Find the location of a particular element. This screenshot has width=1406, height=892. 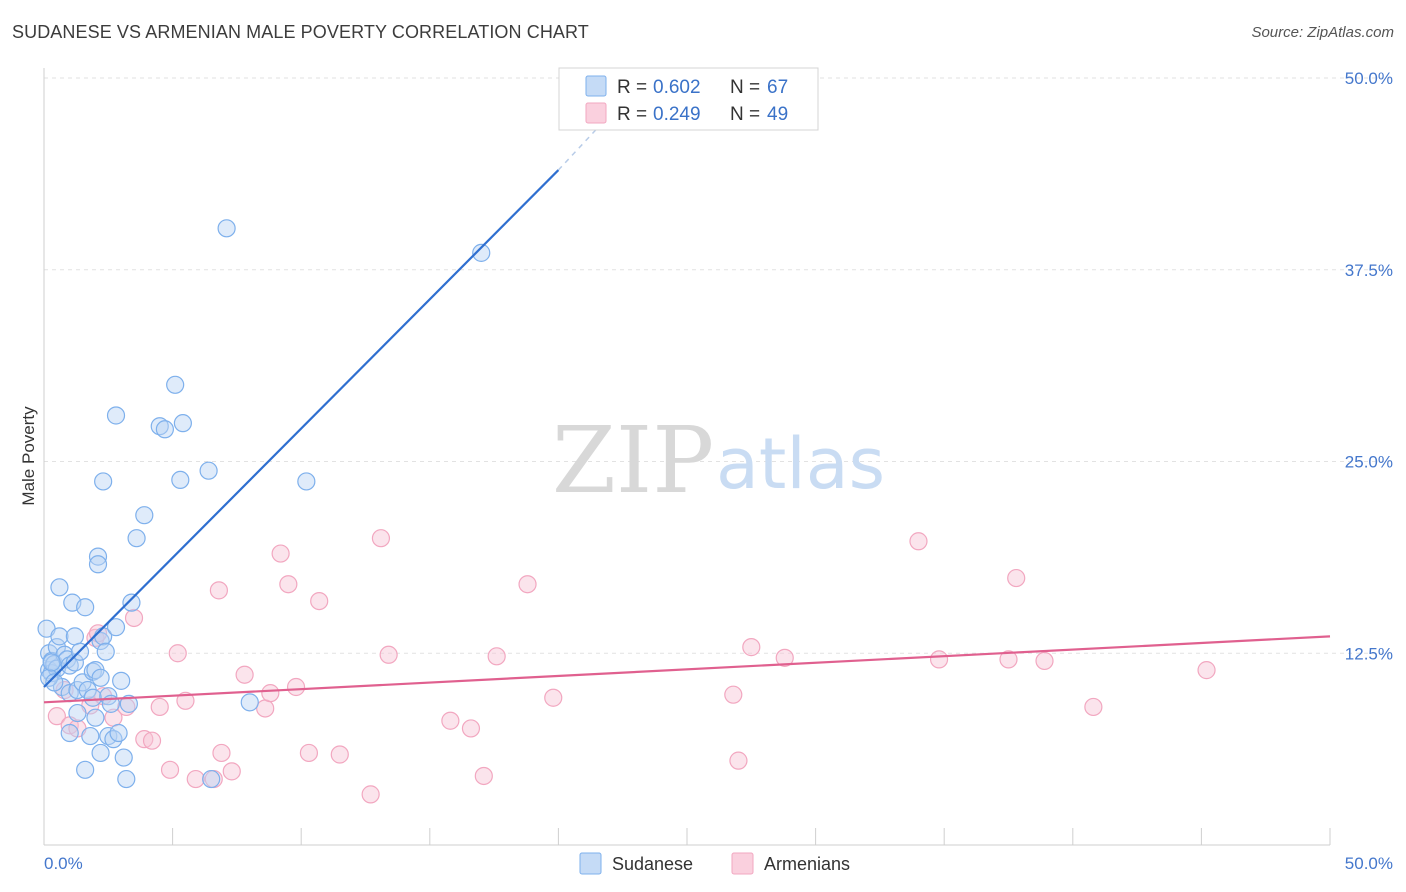

y-tick-label: 37.5% is located at coordinates (1369, 270).